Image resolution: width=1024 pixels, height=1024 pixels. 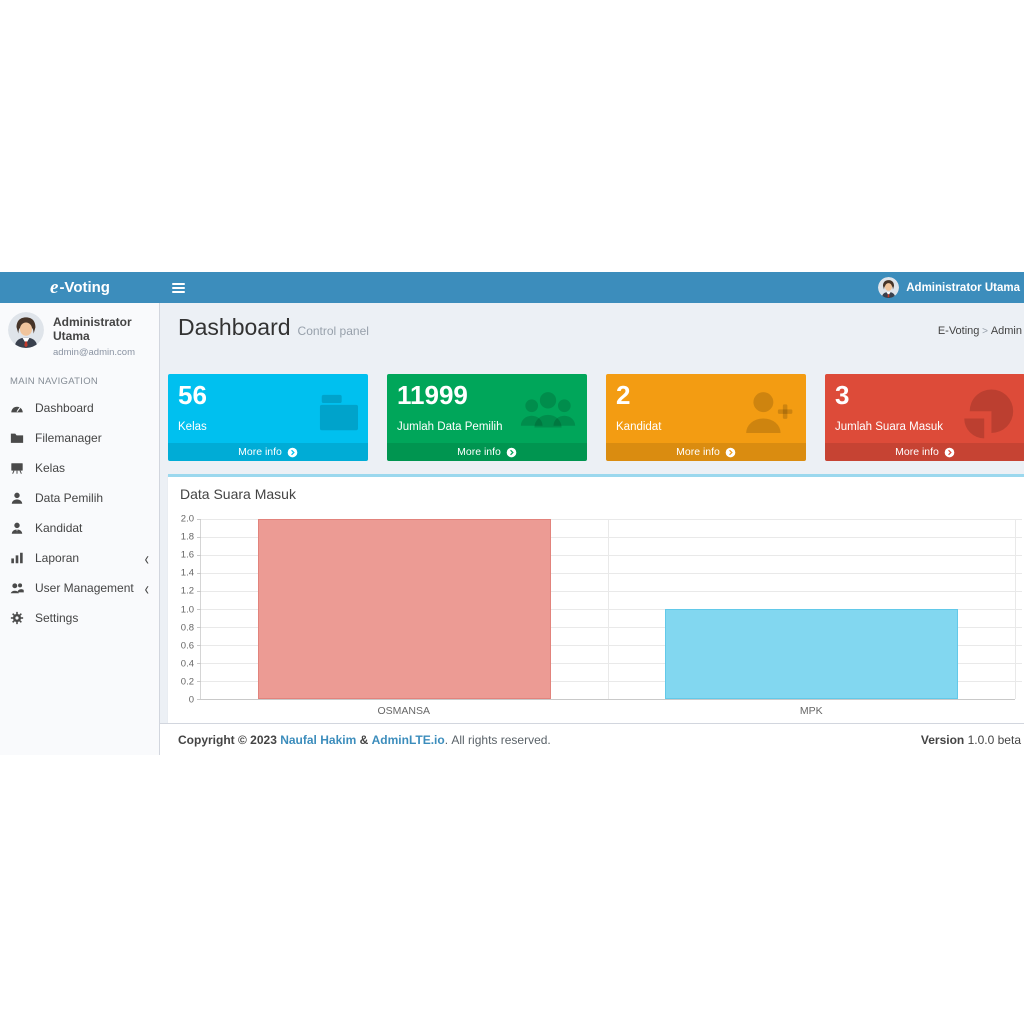 What do you see at coordinates (403, 711) in the screenshot?
I see `x-tick-label: OSMANSA` at bounding box center [403, 711].